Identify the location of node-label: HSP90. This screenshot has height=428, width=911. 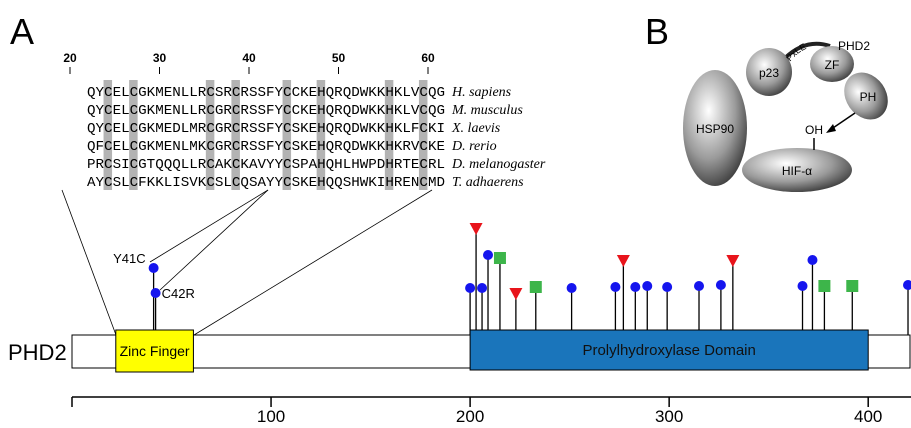
(715, 129).